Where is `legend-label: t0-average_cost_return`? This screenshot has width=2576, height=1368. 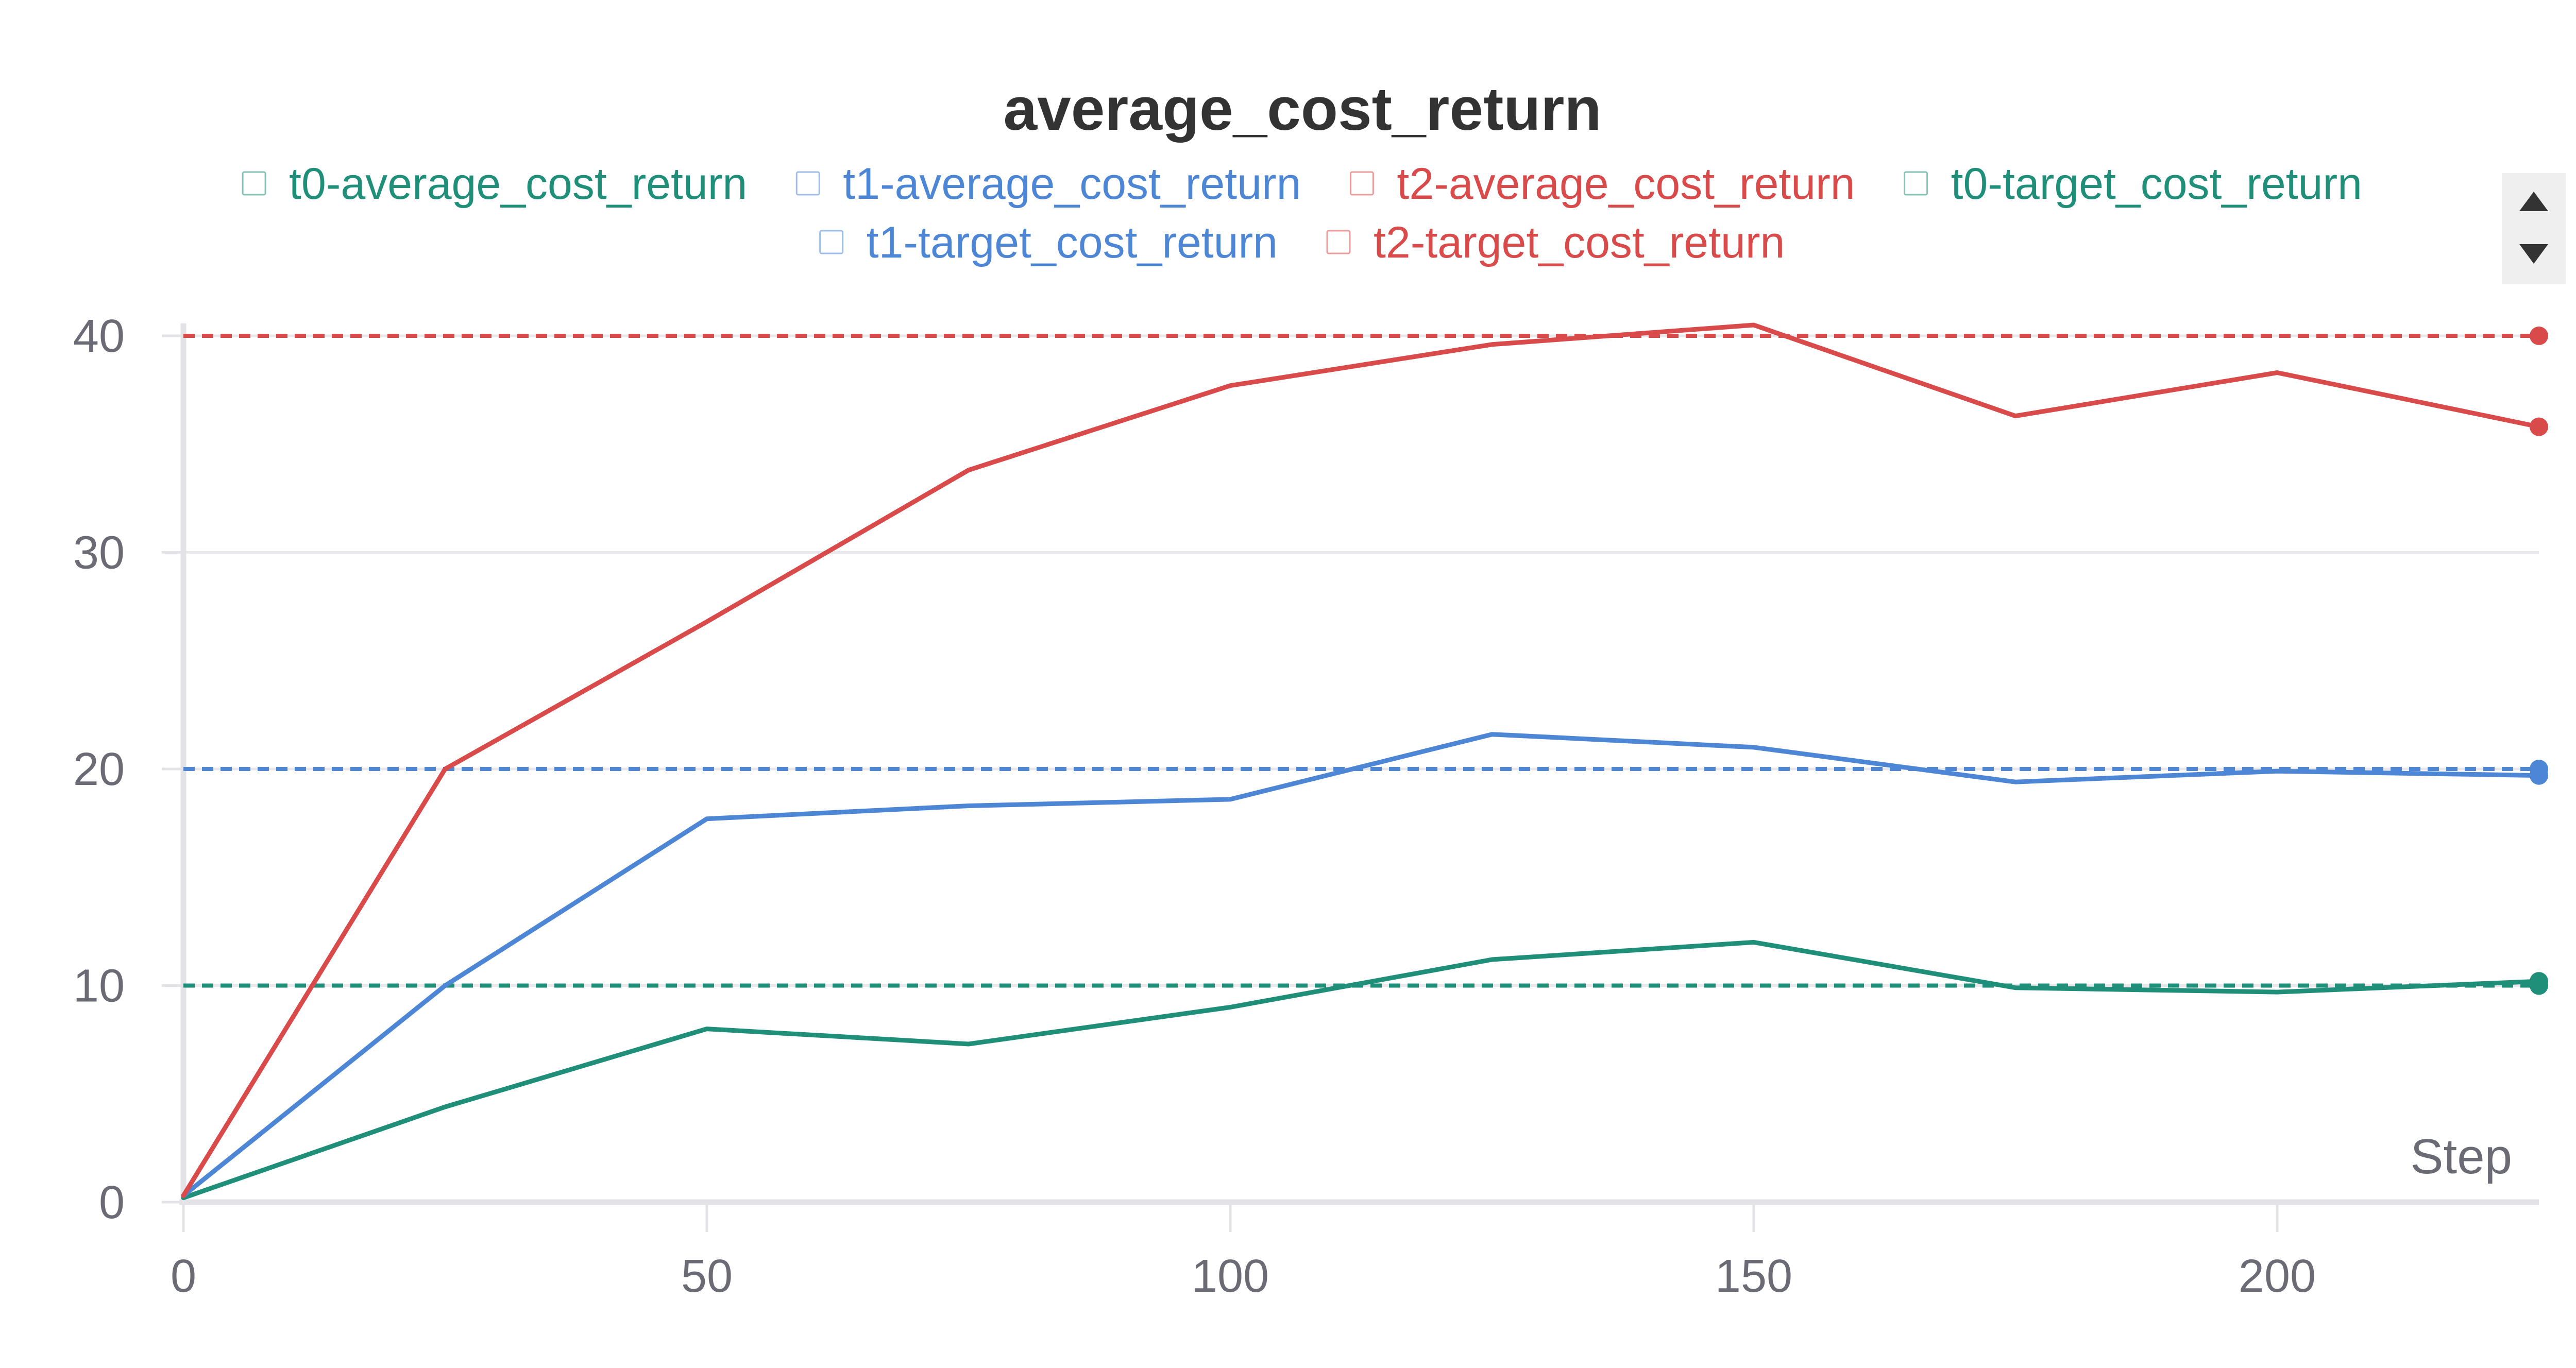
legend-label: t0-average_cost_return is located at coordinates (518, 184).